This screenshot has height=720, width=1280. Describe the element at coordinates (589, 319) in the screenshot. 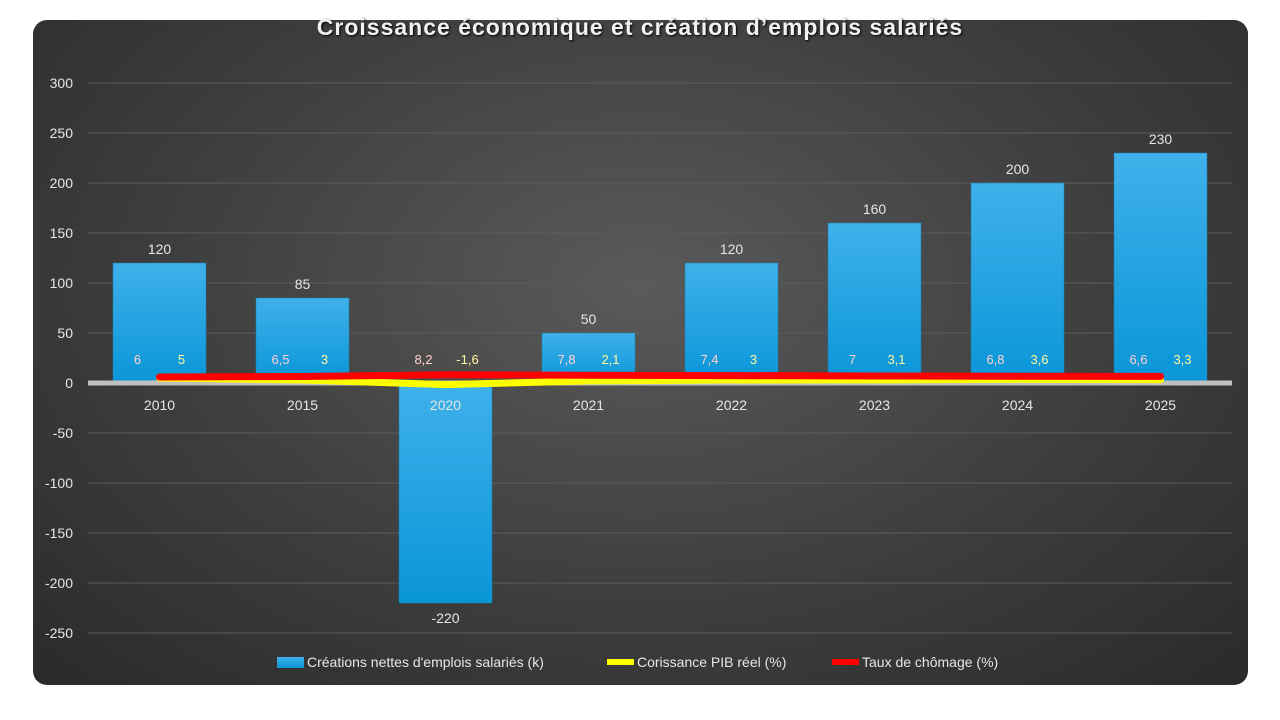

I see `bar-data-label: 50` at that location.